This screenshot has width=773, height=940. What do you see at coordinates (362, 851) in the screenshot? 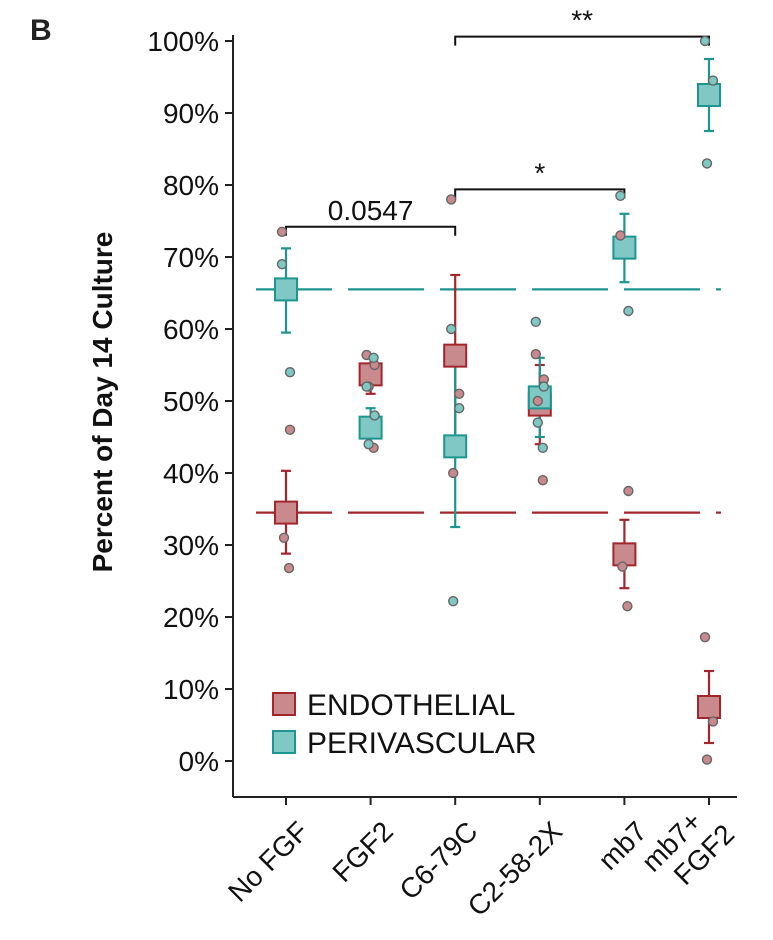
I see `x-tick-label: FGF2` at bounding box center [362, 851].